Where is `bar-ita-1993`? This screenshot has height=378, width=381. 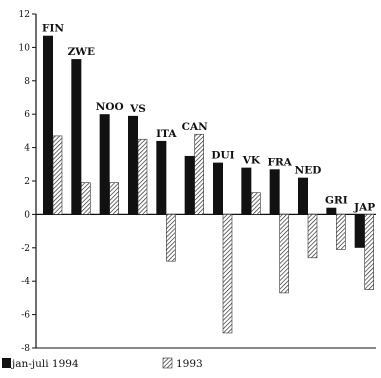 bar-ita-1993 is located at coordinates (171, 238).